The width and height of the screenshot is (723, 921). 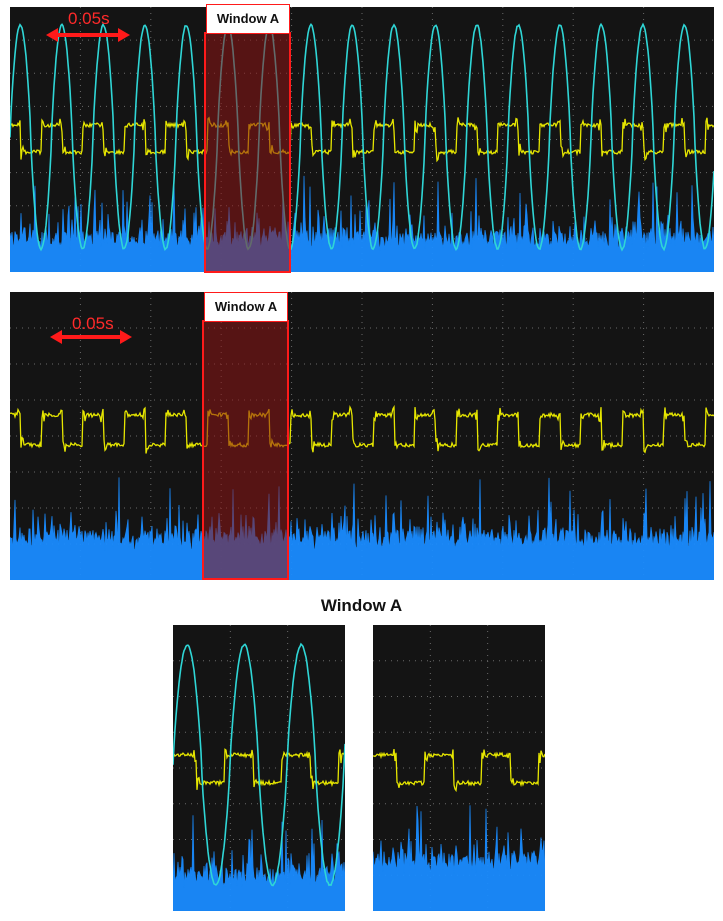 I want to click on time-scale-label-middle: 0.05s, so click(x=93, y=323).